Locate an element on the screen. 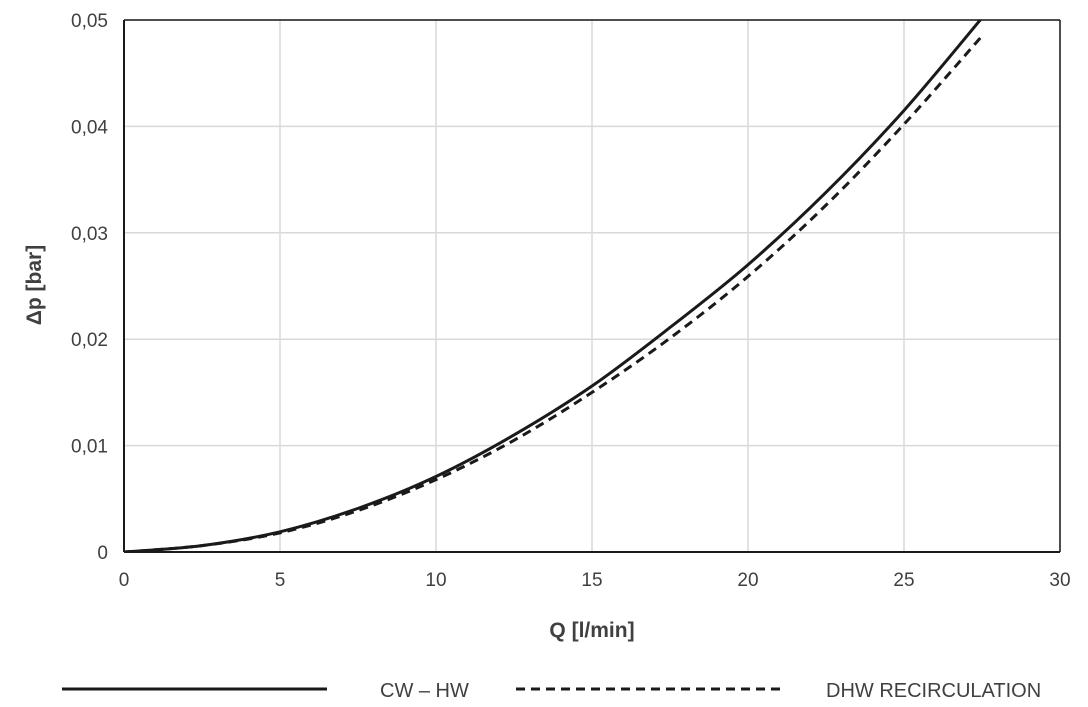 Image resolution: width=1088 pixels, height=707 pixels. x-axis-title: Q [l/min] is located at coordinates (591, 630).